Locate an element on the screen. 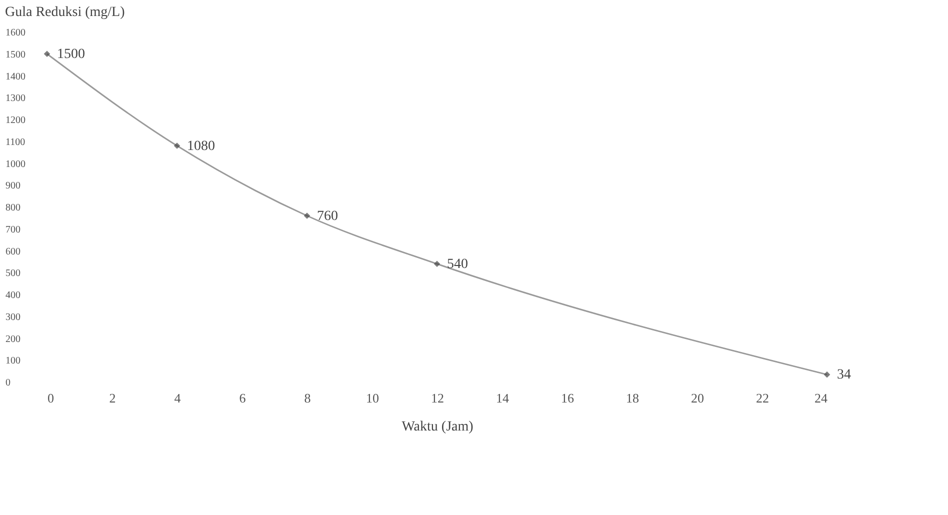 The height and width of the screenshot is (515, 948). y-tick-label: 900 is located at coordinates (13, 186).